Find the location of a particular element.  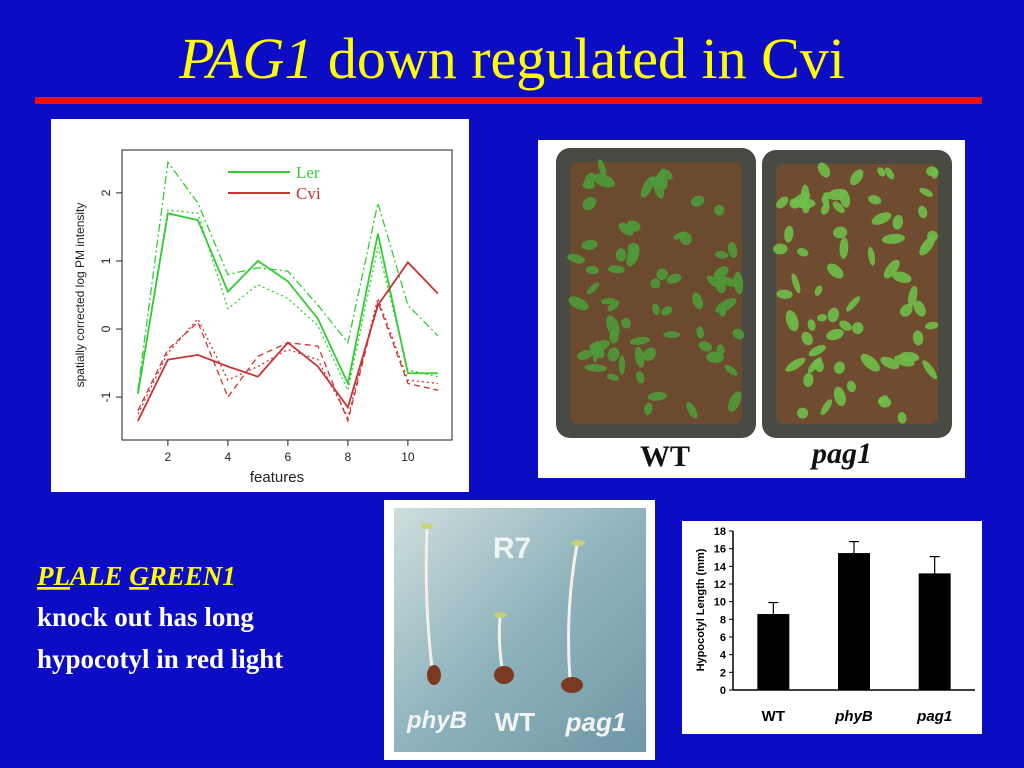

note-segment: PL is located at coordinates (53, 576).